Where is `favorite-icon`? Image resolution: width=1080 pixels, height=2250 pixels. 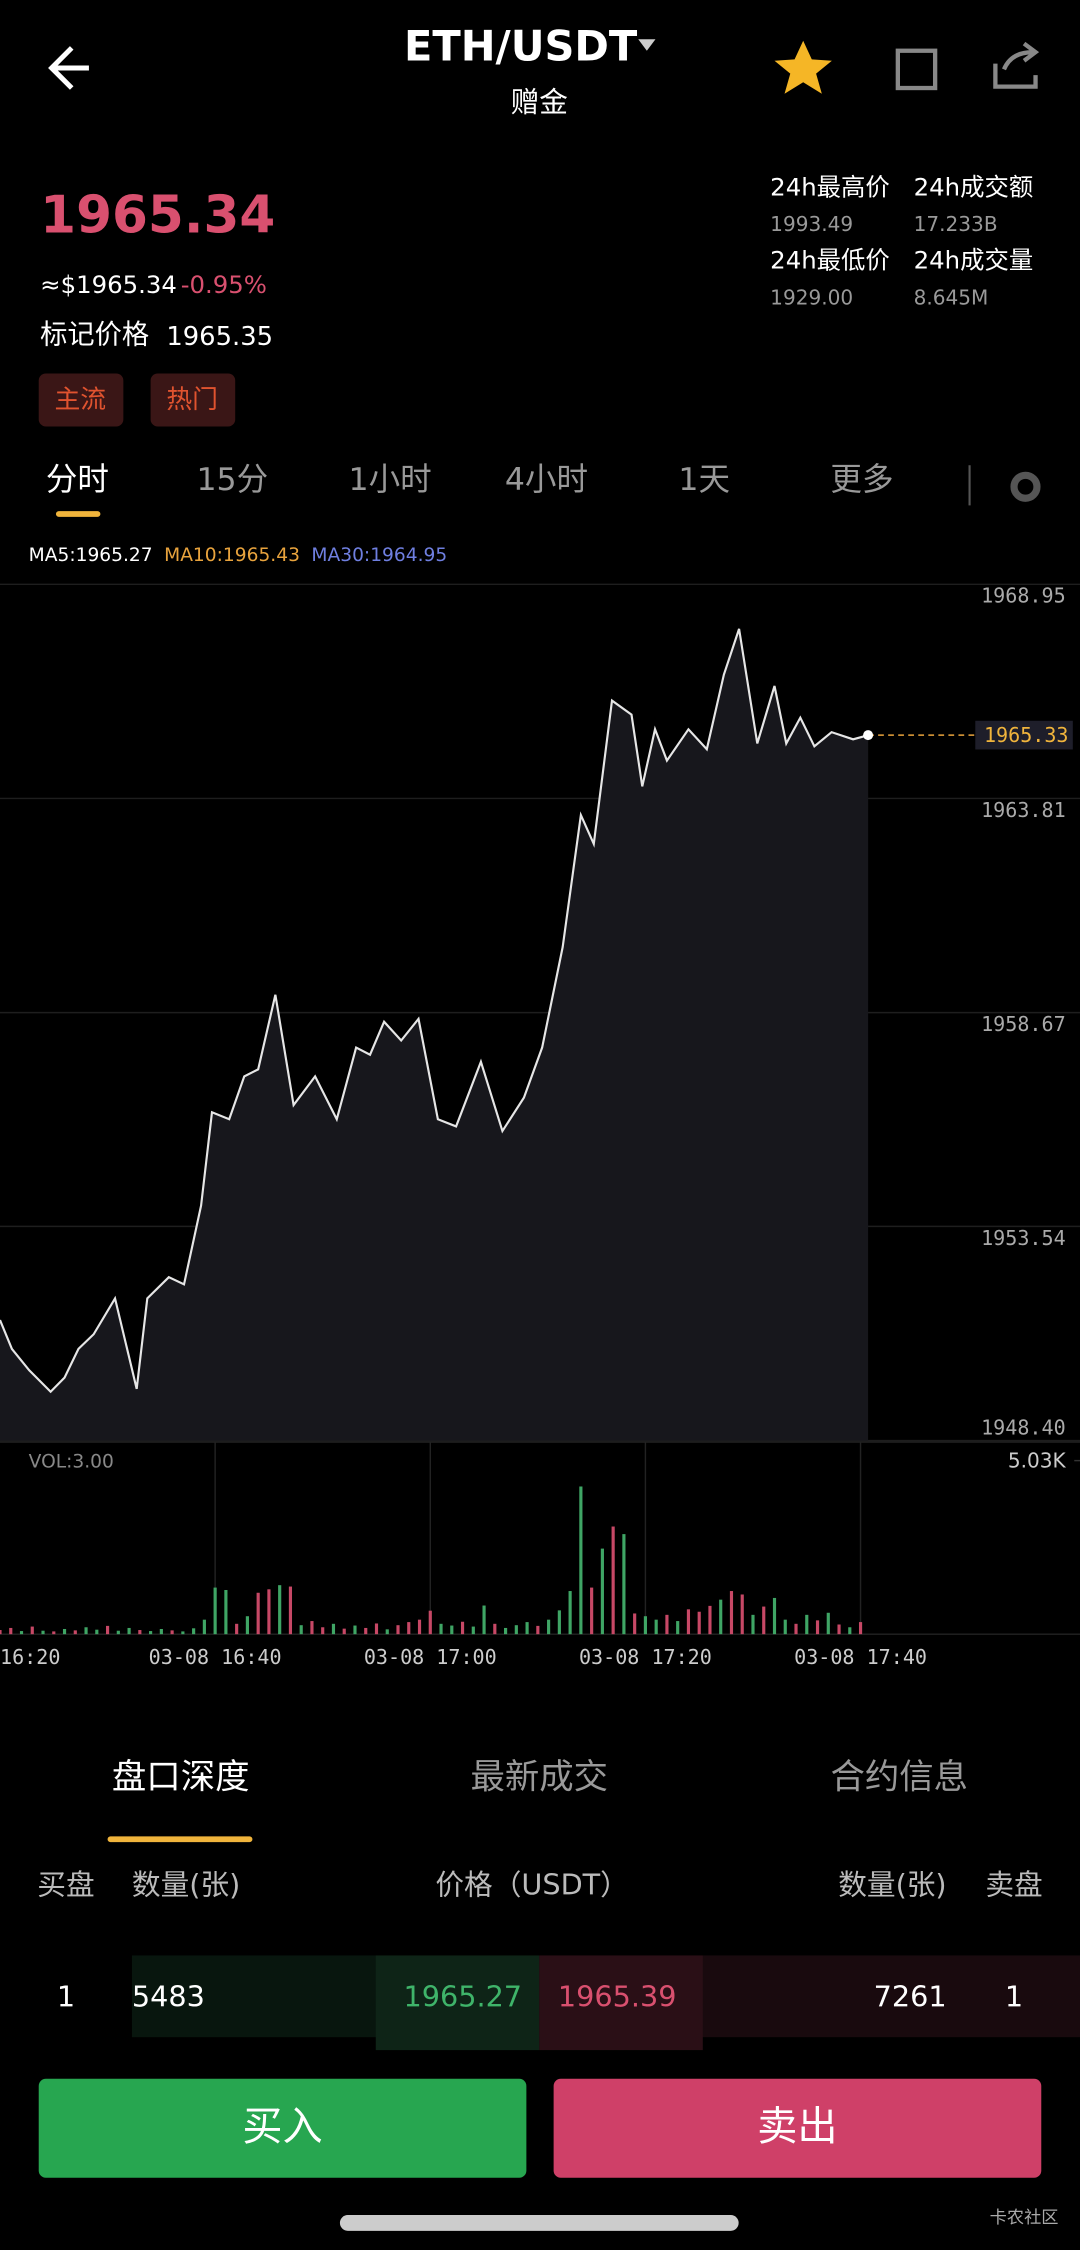
favorite-icon is located at coordinates (803, 67).